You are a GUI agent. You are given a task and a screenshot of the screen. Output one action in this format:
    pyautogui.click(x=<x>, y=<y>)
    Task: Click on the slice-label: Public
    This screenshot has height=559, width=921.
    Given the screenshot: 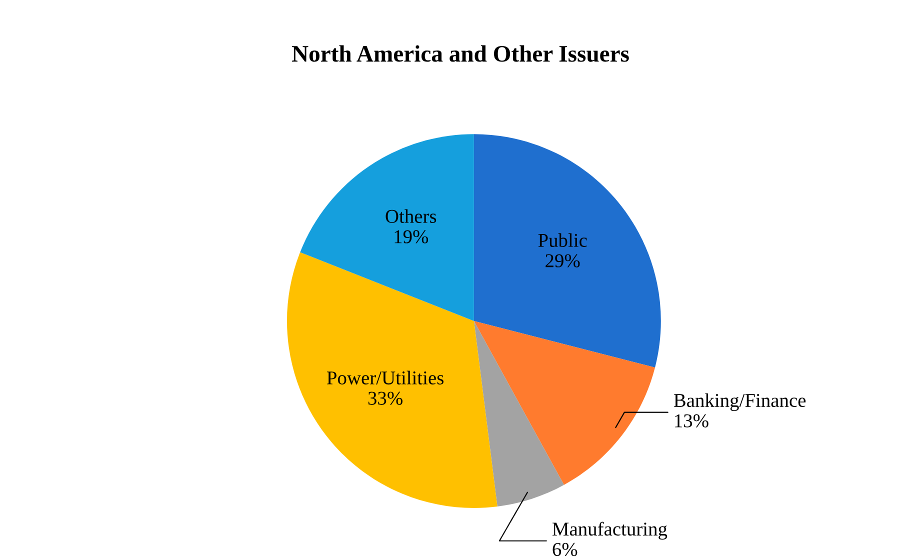 What is the action you would take?
    pyautogui.click(x=562, y=240)
    